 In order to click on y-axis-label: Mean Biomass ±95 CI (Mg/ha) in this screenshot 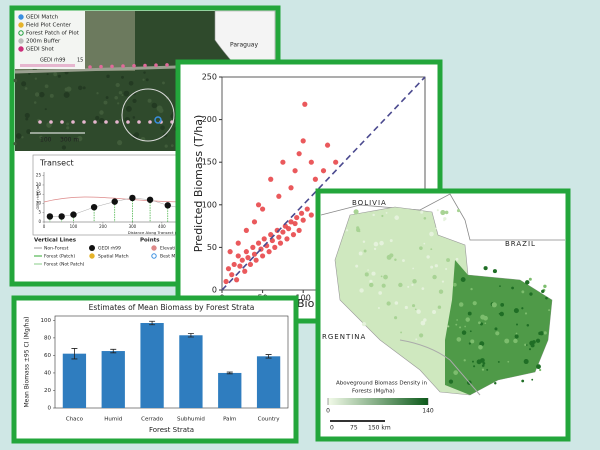, I will do `click(27, 362)`.